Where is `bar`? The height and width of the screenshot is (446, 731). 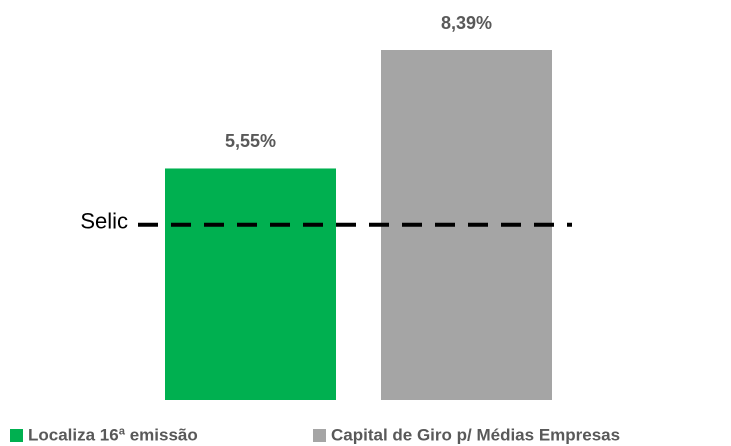 bar is located at coordinates (250, 284).